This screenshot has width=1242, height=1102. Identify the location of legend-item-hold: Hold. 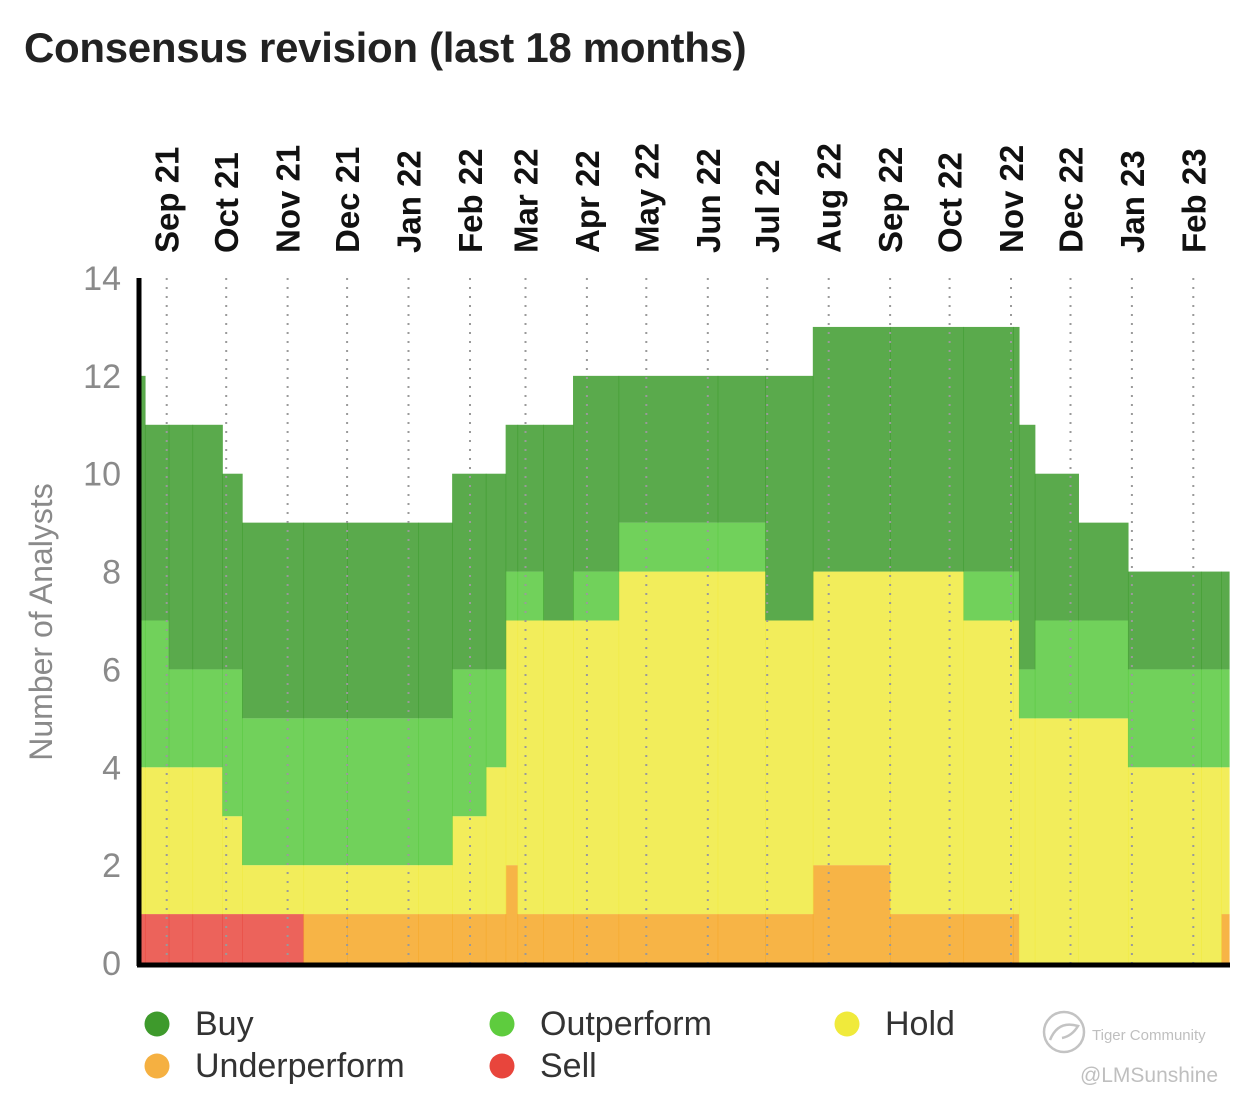
(894, 1024).